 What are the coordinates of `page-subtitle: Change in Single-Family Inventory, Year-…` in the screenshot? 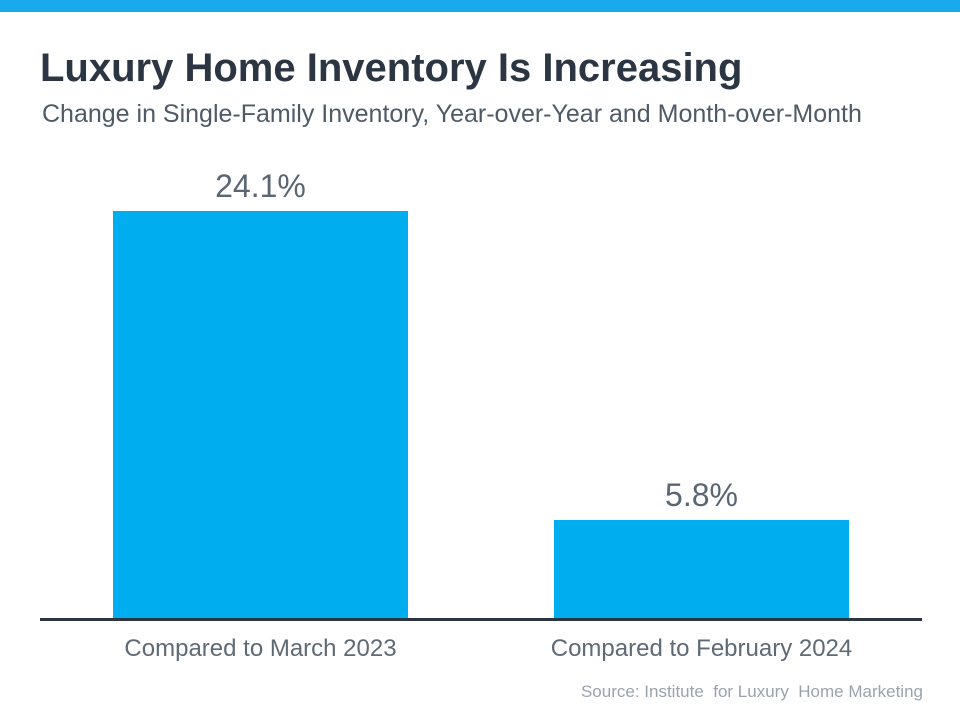 It's located at (452, 114).